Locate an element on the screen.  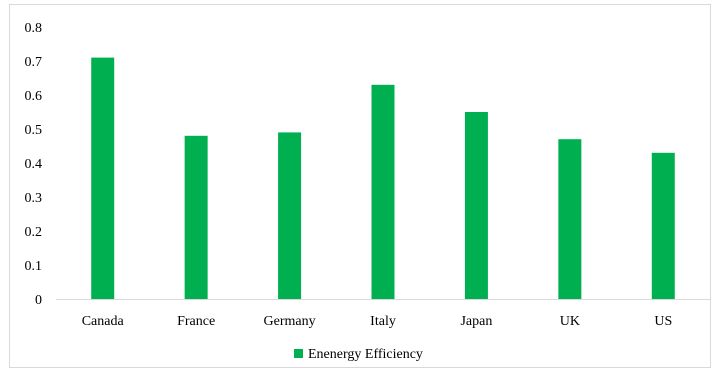
y-tick-label: 0.6 is located at coordinates (34, 96).